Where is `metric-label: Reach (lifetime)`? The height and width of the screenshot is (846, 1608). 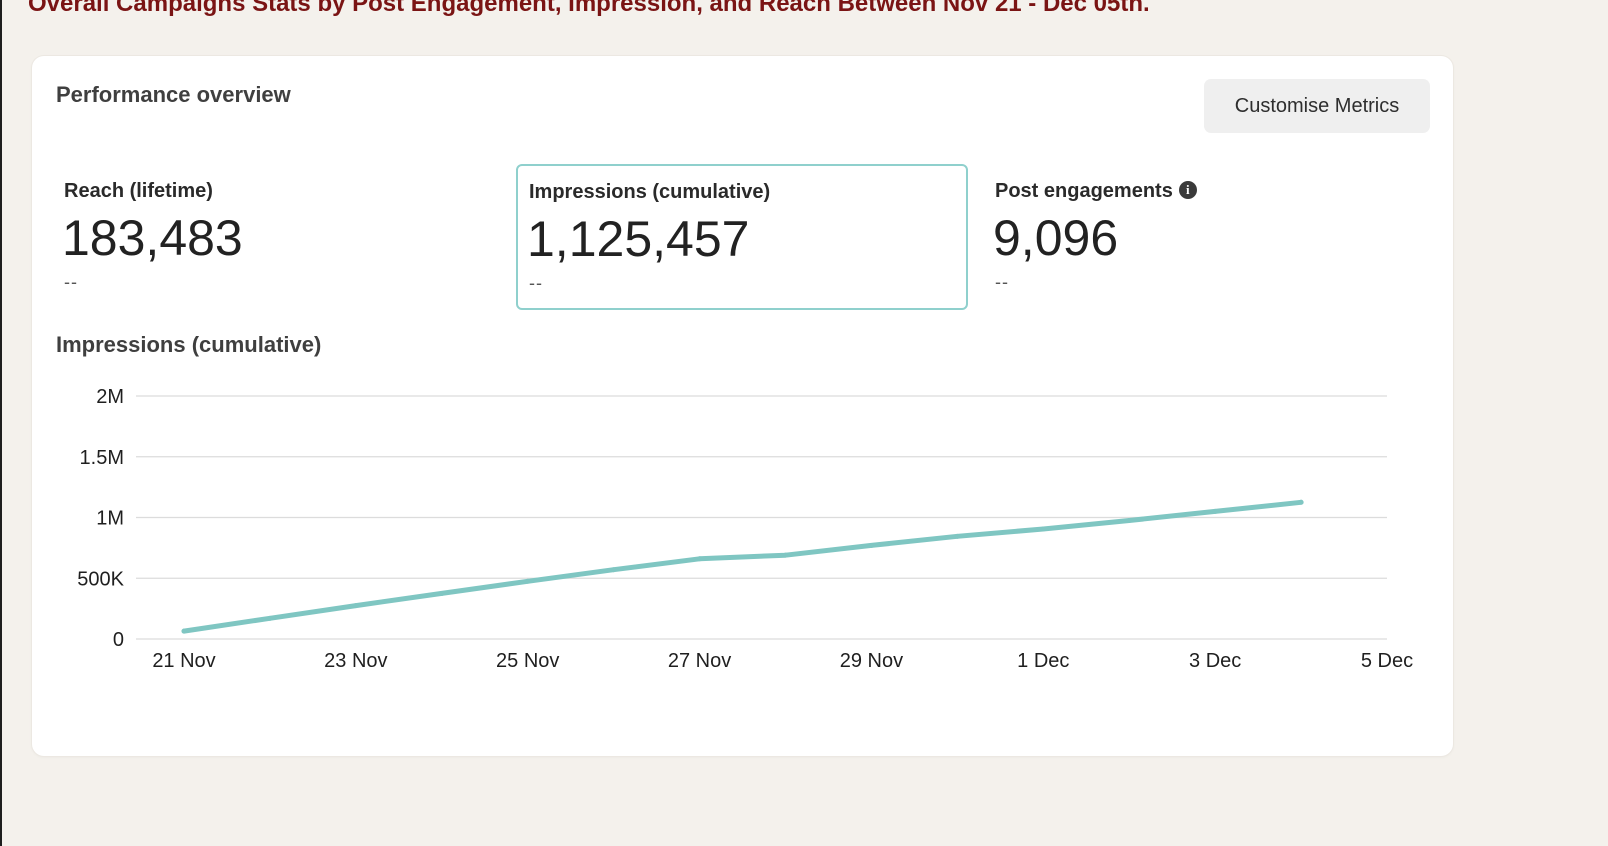
metric-label: Reach (lifetime) is located at coordinates (138, 191).